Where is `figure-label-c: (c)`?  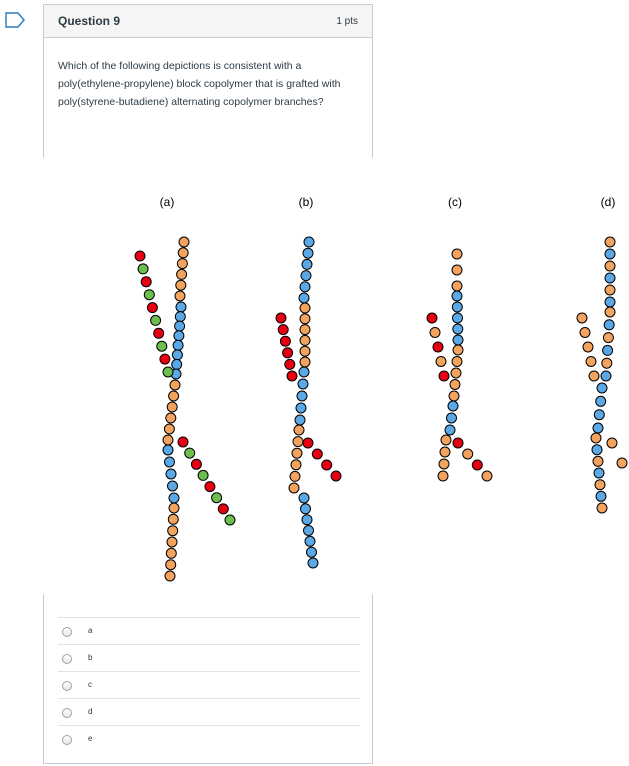 figure-label-c: (c) is located at coordinates (455, 202).